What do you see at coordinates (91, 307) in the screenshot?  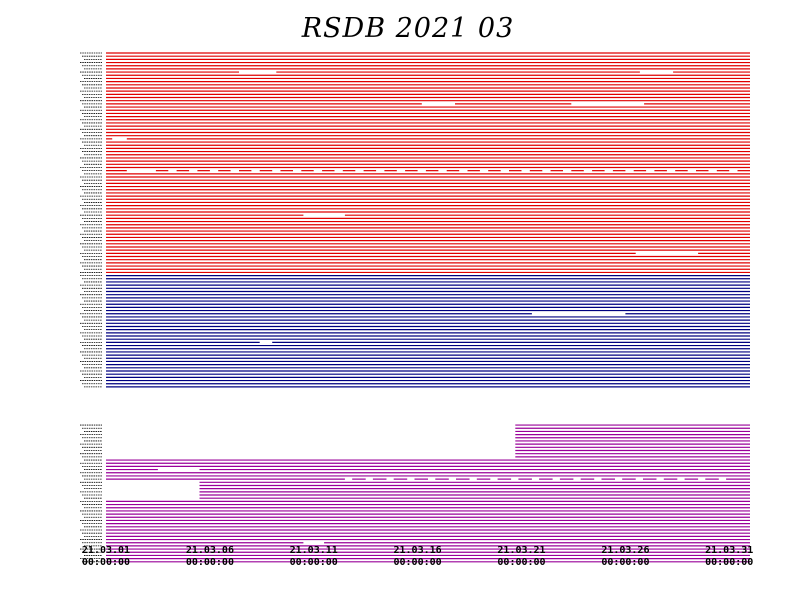 I see `row-labels` at bounding box center [91, 307].